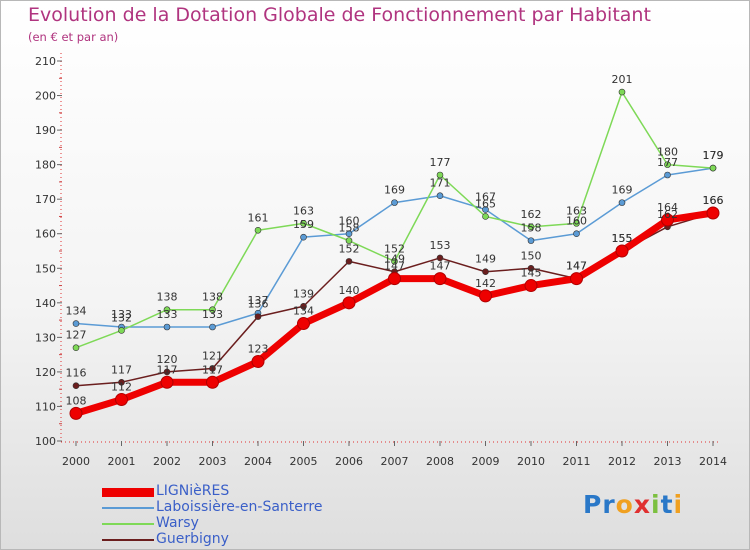 Image resolution: width=750 pixels, height=550 pixels. I want to click on data-label: 149, so click(394, 259).